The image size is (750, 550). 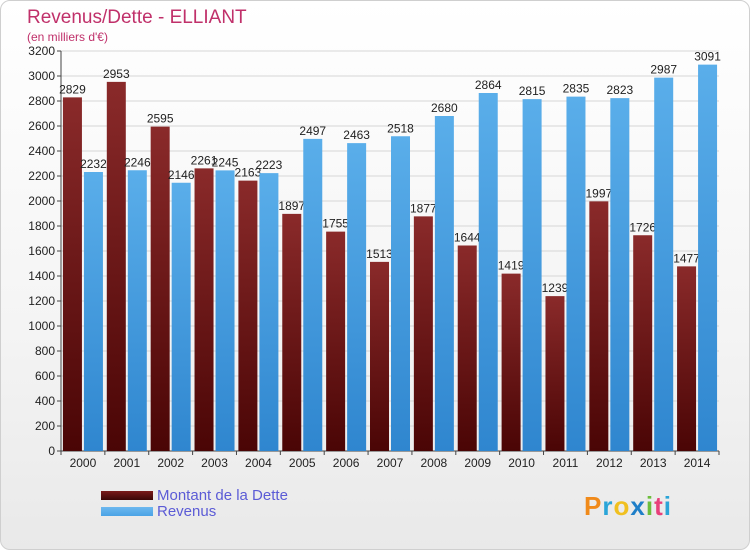 I want to click on proxiti-logo: Proxiti, so click(x=628, y=506).